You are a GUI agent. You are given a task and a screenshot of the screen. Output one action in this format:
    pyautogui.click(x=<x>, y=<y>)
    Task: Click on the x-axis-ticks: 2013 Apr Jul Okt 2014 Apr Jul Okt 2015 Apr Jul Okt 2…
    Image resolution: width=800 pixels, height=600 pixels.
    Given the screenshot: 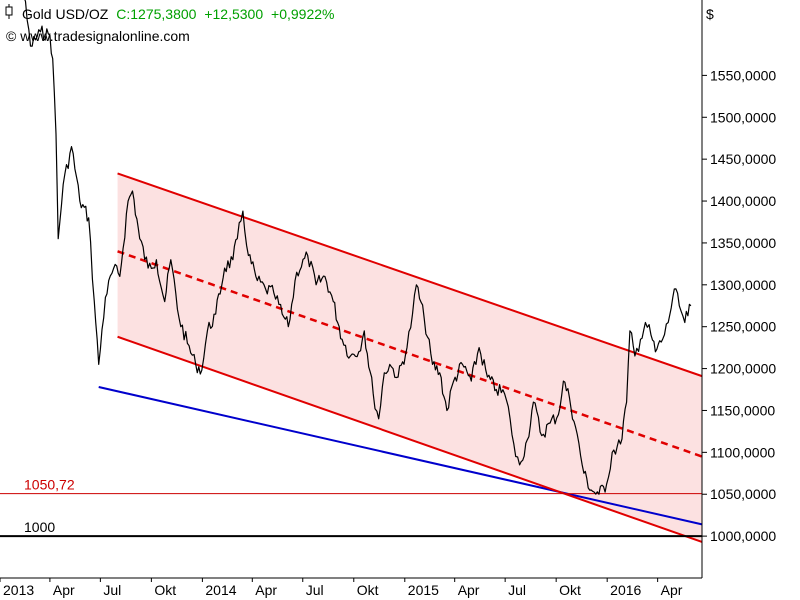 What is the action you would take?
    pyautogui.click(x=341, y=588)
    